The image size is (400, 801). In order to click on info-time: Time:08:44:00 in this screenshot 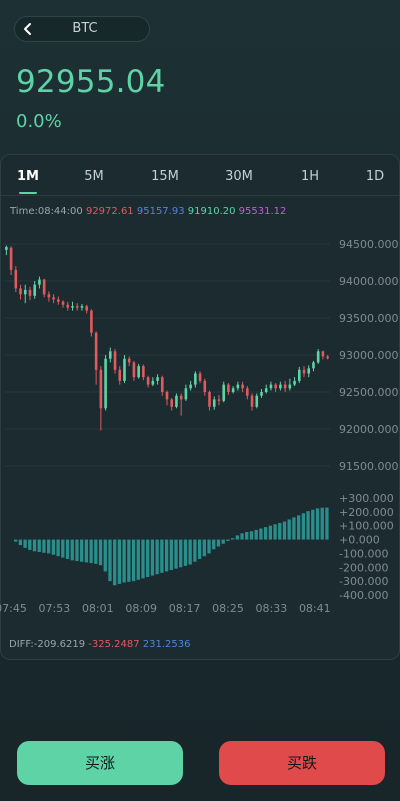, I will do `click(46, 211)`.